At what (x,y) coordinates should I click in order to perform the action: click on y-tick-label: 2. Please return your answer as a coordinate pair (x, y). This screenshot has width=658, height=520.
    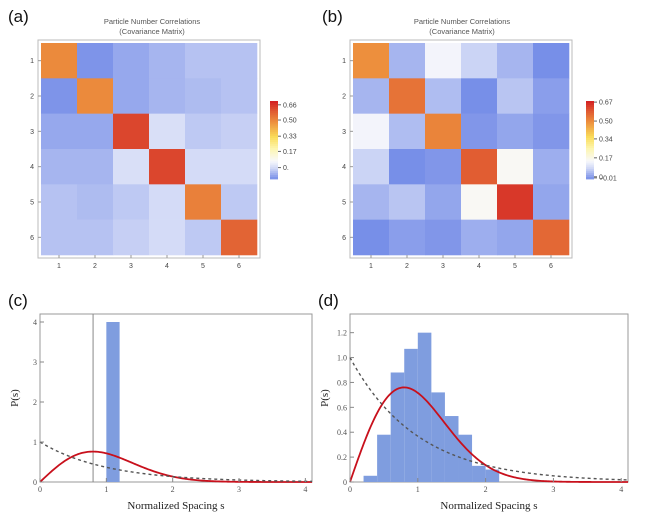
    Looking at the image, I should click on (35, 402).